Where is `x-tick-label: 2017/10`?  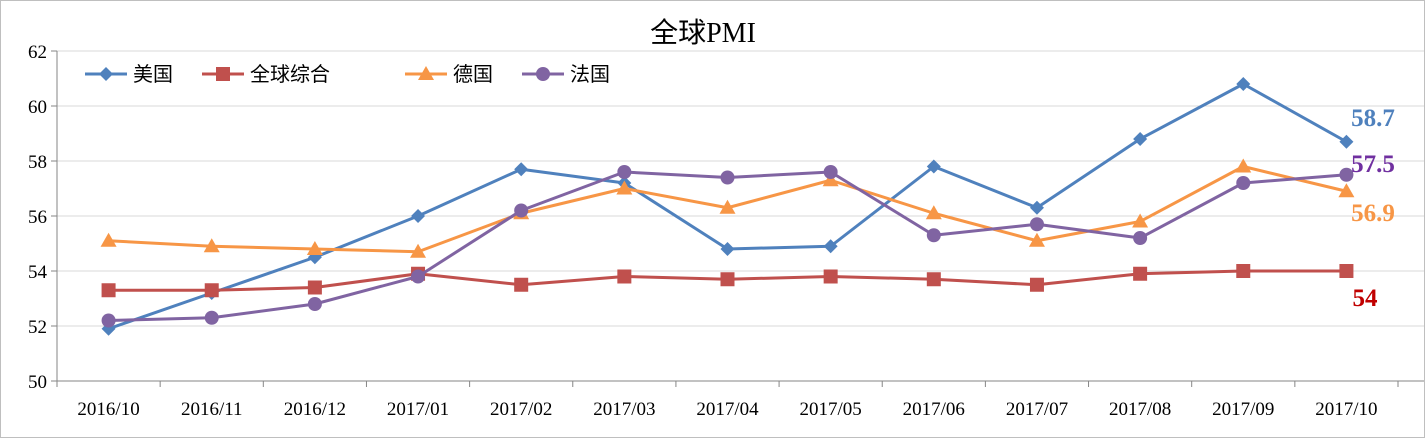 x-tick-label: 2017/10 is located at coordinates (1346, 409).